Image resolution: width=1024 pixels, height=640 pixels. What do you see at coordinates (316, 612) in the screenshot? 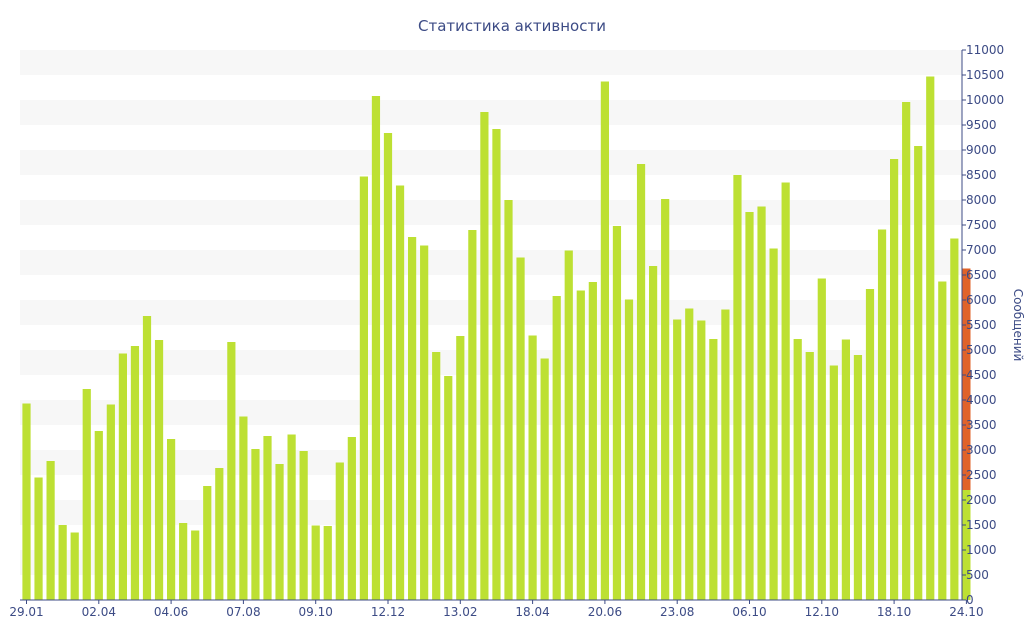
I see `x-tick-label: 09.10` at bounding box center [316, 612].